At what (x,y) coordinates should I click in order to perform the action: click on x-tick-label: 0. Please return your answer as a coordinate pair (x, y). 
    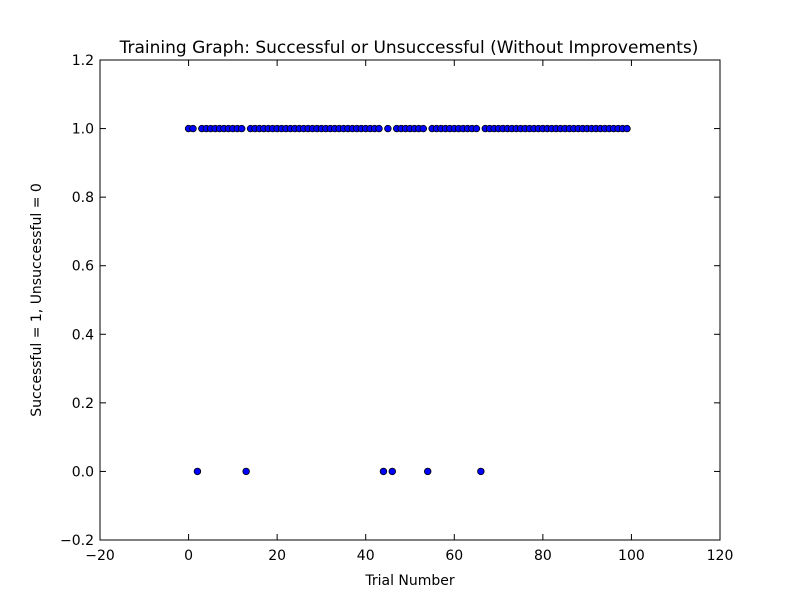
    Looking at the image, I should click on (188, 556).